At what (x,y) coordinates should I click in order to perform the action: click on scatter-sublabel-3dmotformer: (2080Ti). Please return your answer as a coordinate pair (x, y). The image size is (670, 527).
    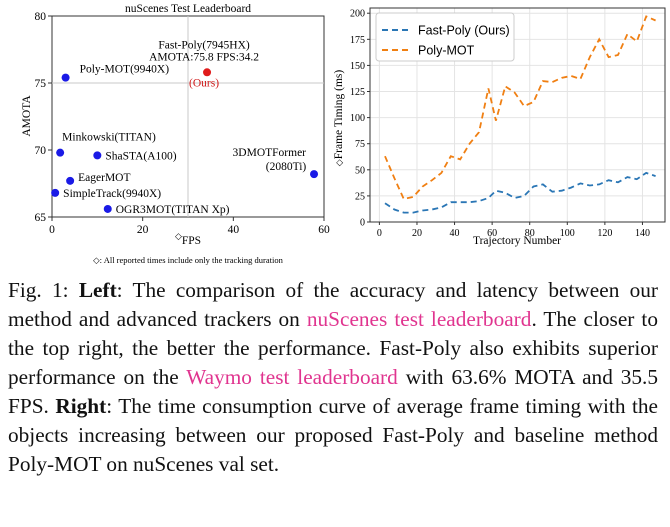
    Looking at the image, I should click on (286, 167).